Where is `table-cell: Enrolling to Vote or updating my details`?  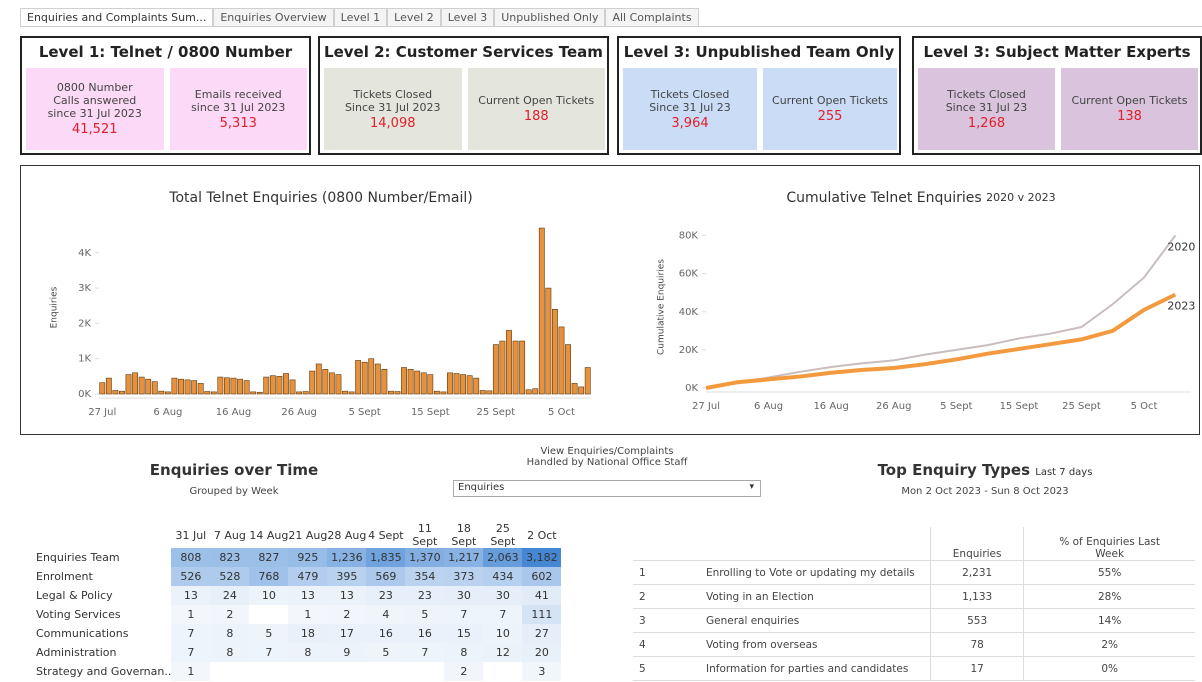 table-cell: Enrolling to Vote or updating my details is located at coordinates (815, 572).